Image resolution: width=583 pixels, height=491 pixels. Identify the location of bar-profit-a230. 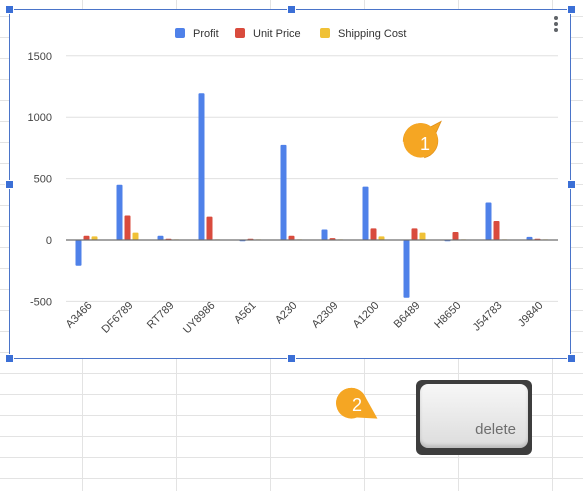
(283, 192).